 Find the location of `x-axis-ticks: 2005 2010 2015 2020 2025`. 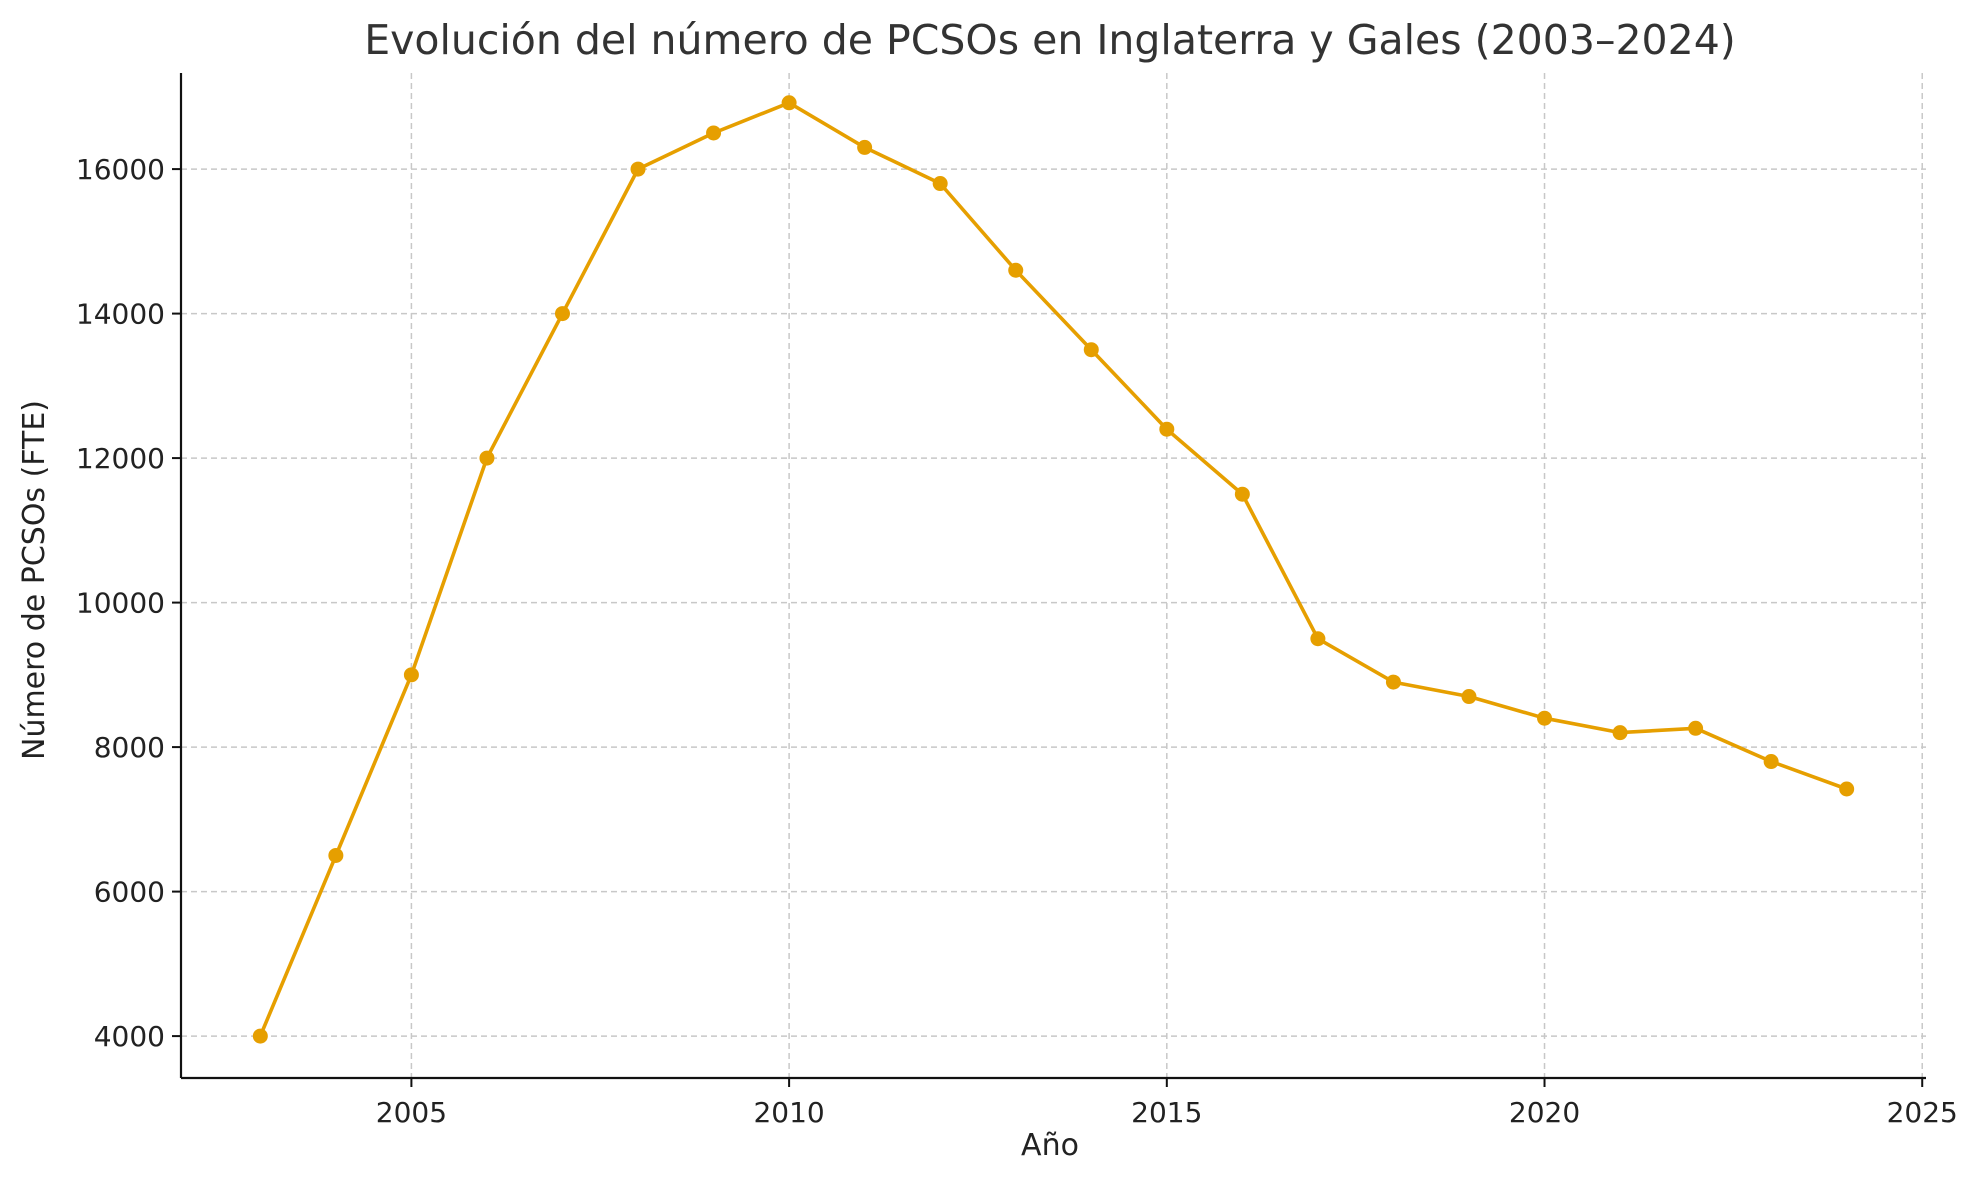

x-axis-ticks: 2005 2010 2015 2020 2025 is located at coordinates (1167, 1103).